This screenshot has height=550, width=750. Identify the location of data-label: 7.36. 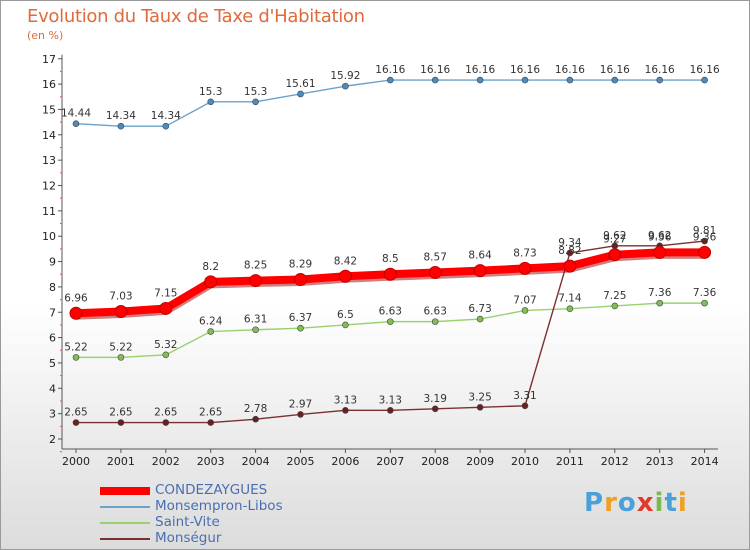
(705, 293).